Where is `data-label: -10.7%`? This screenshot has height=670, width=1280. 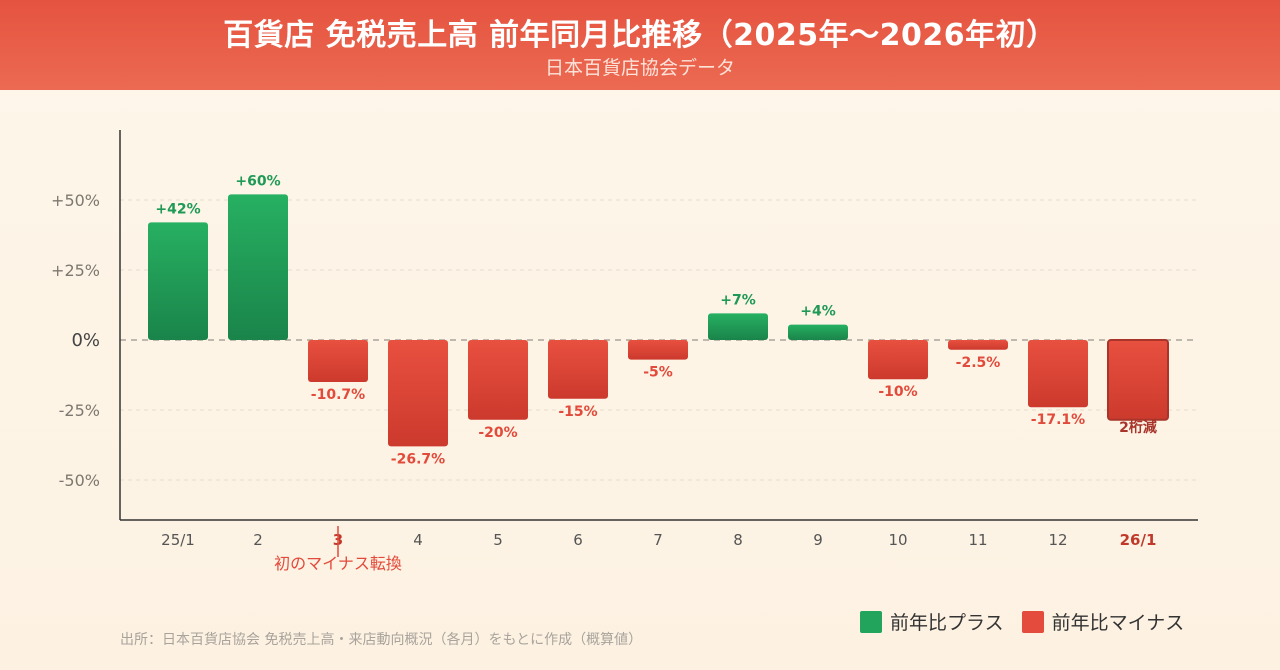 data-label: -10.7% is located at coordinates (338, 395).